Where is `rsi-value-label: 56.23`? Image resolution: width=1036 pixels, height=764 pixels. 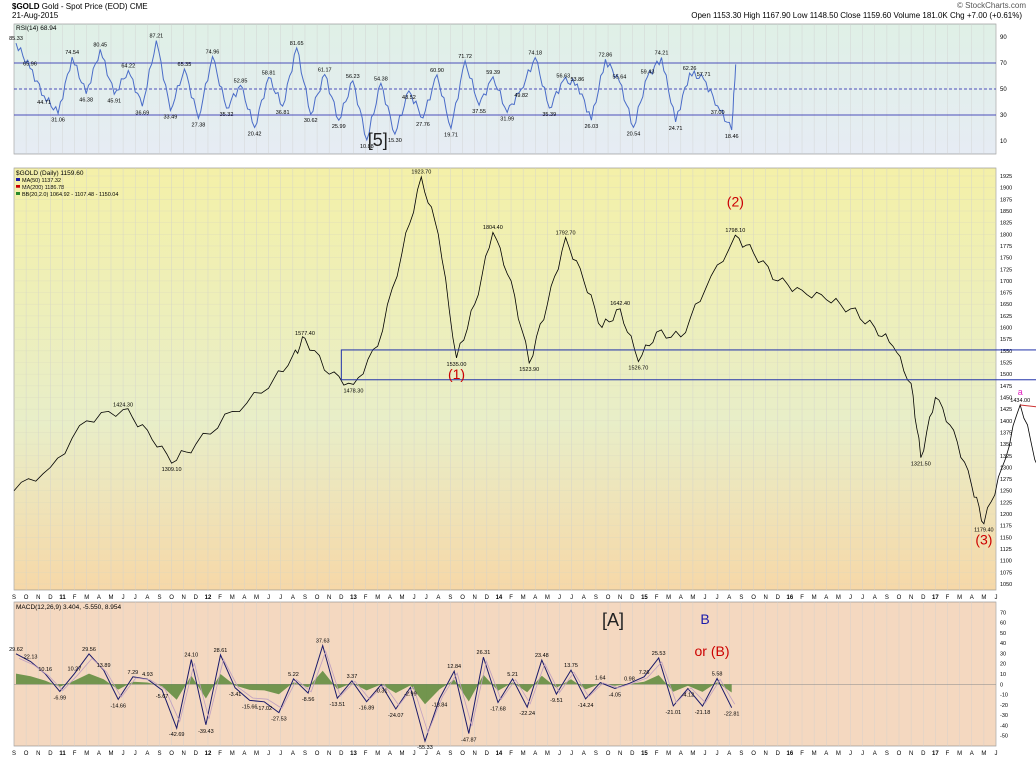 rsi-value-label: 56.23 is located at coordinates (353, 77).